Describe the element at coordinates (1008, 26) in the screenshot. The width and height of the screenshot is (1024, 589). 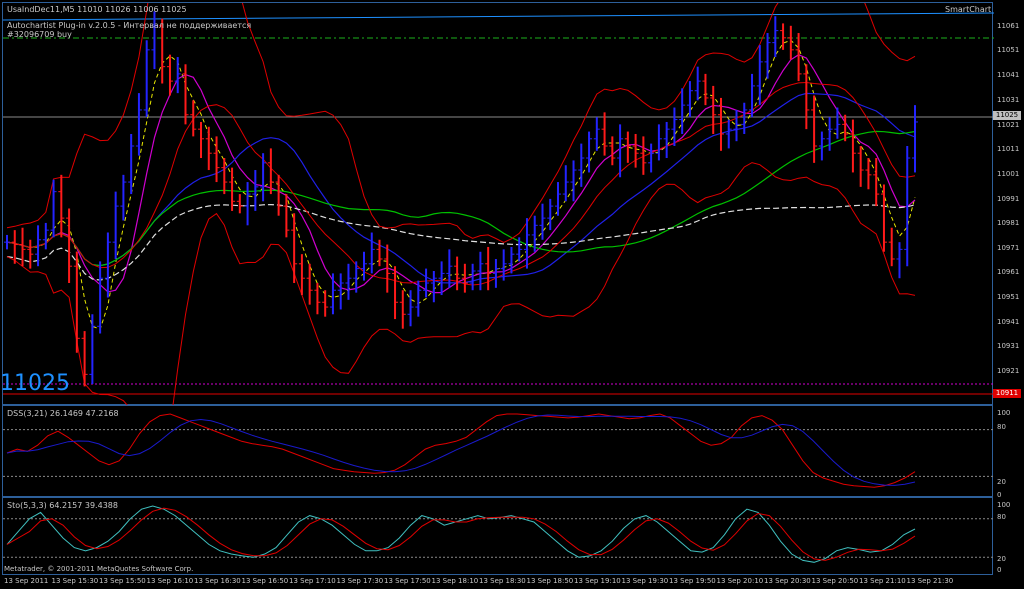
I see `price-tick: 11061` at that location.